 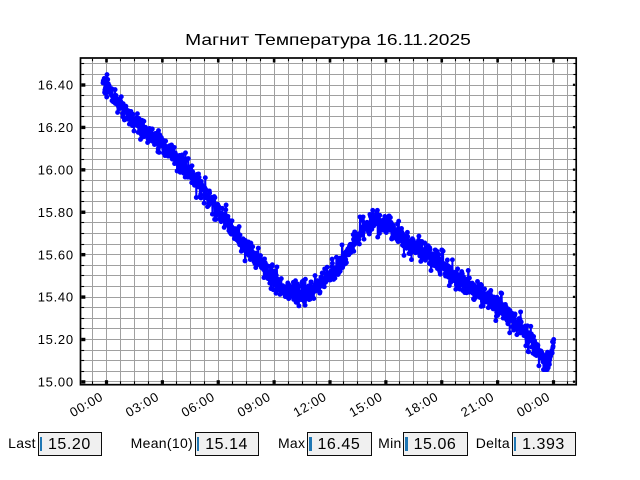 What do you see at coordinates (477, 404) in the screenshot?
I see `svg-text: 21:00` at bounding box center [477, 404].